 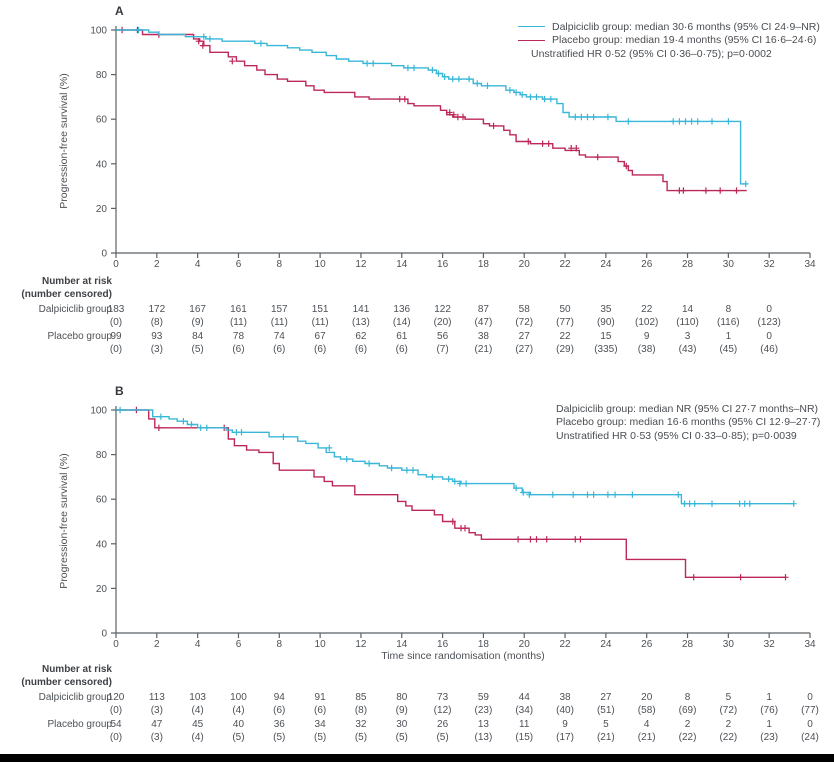 I want to click on risk-count: 93, so click(x=157, y=336).